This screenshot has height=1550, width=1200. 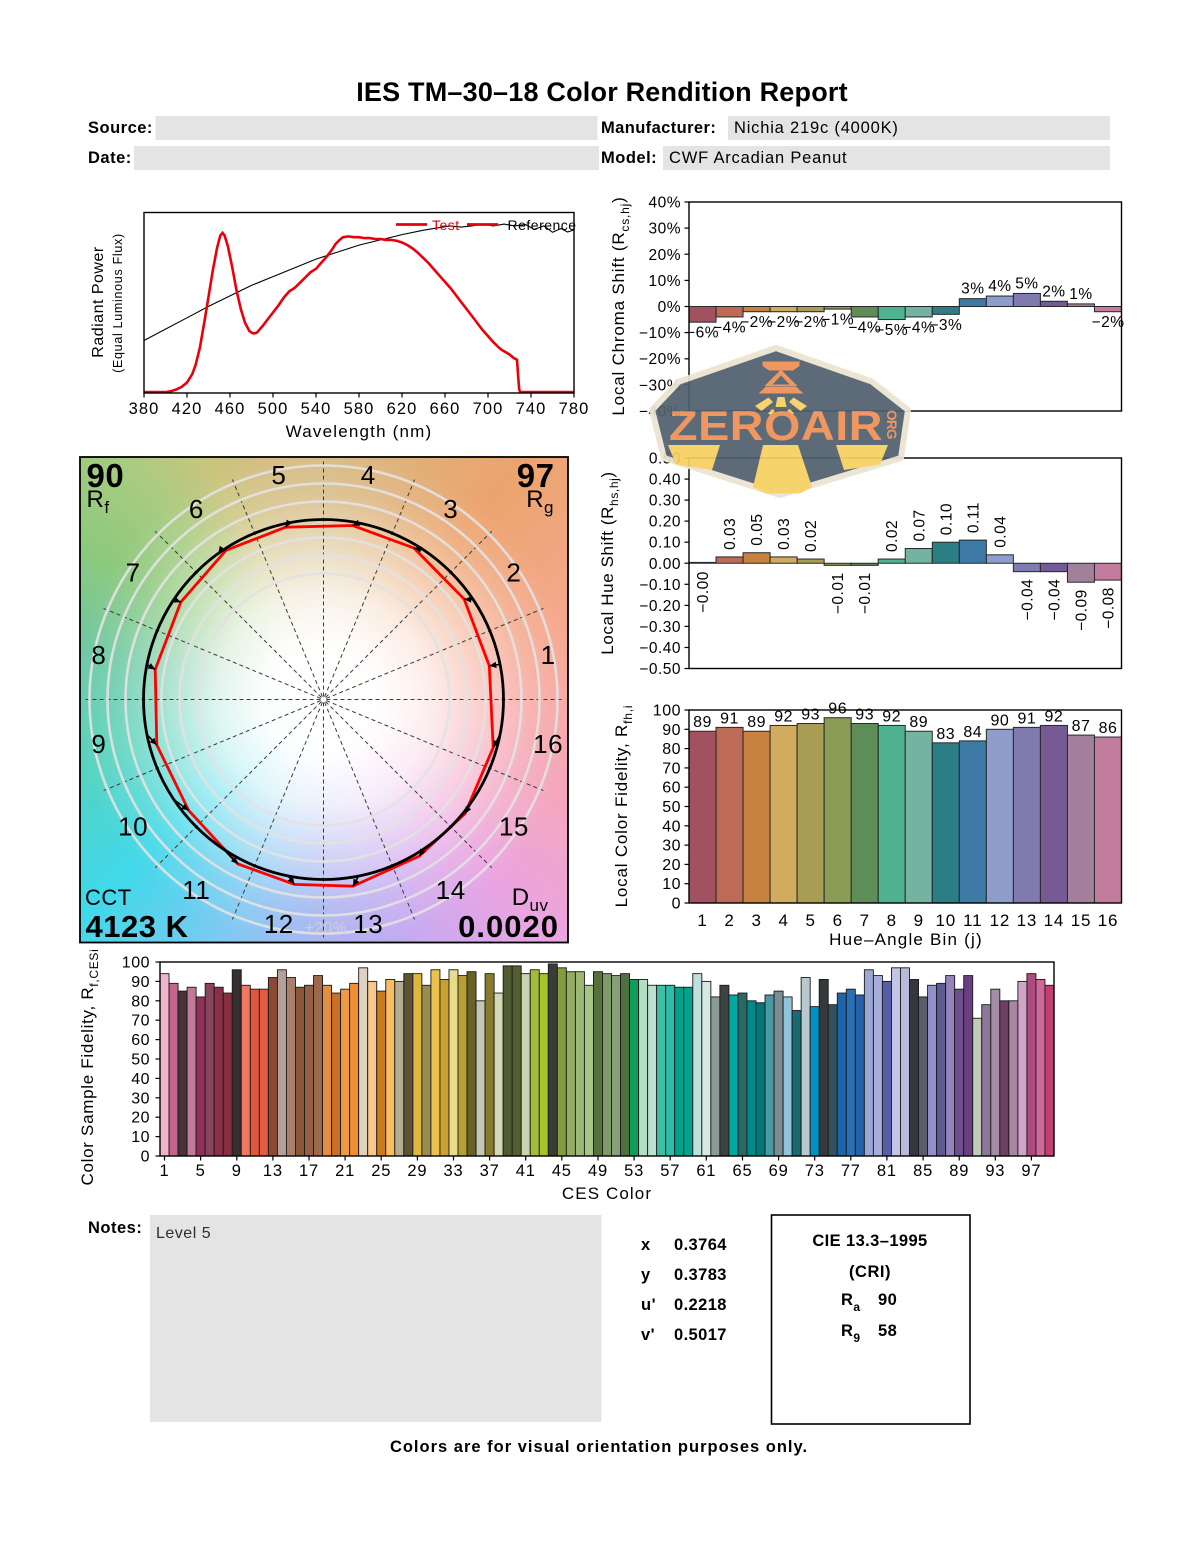 What do you see at coordinates (140, 1021) in the screenshot?
I see `svg-text: 70` at bounding box center [140, 1021].